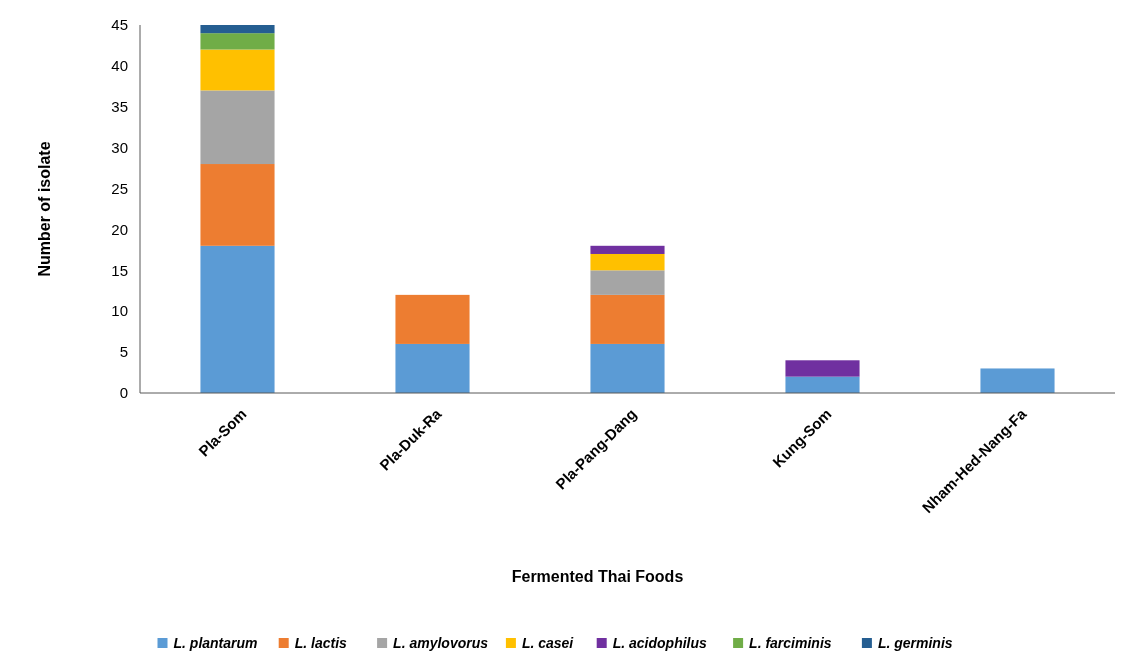 The height and width of the screenshot is (670, 1133). What do you see at coordinates (44, 209) in the screenshot?
I see `y-axis-title: Number of isolate` at bounding box center [44, 209].